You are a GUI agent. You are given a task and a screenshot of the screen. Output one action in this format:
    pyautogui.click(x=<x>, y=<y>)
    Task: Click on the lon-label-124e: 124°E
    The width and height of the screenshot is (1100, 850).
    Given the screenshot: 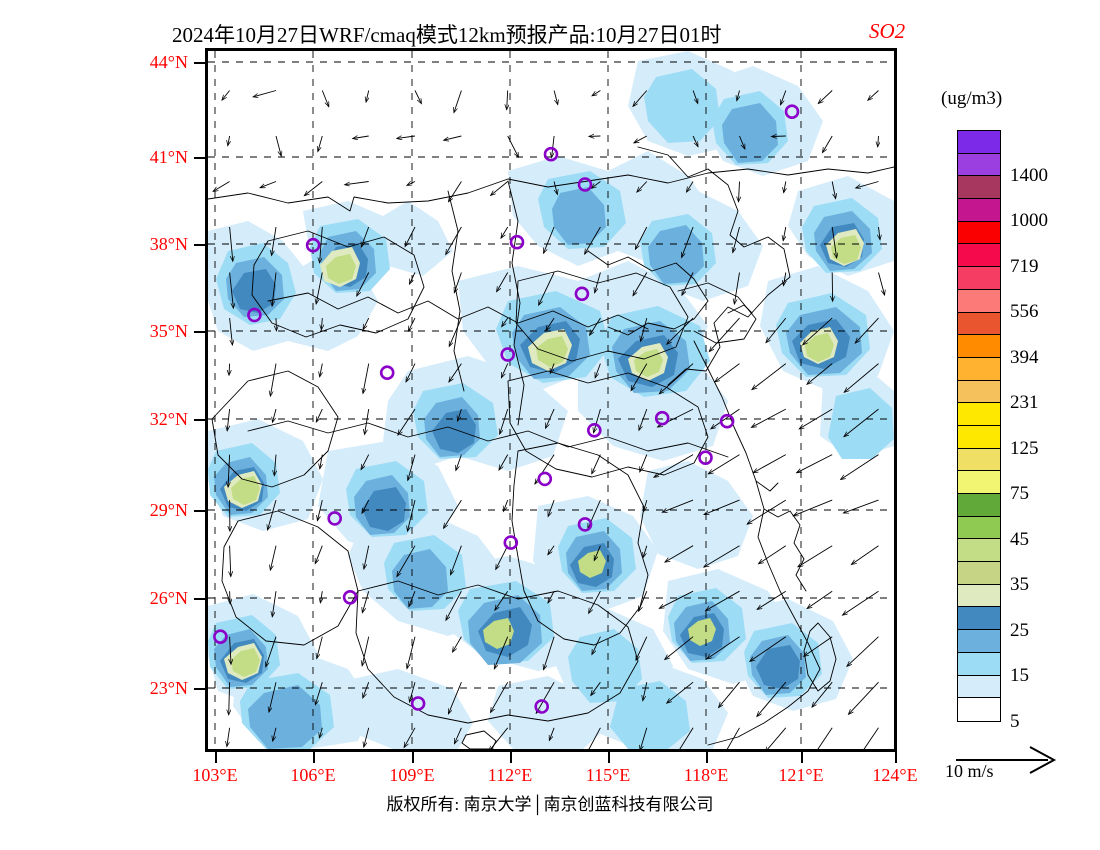 What is the action you would take?
    pyautogui.click(x=895, y=775)
    